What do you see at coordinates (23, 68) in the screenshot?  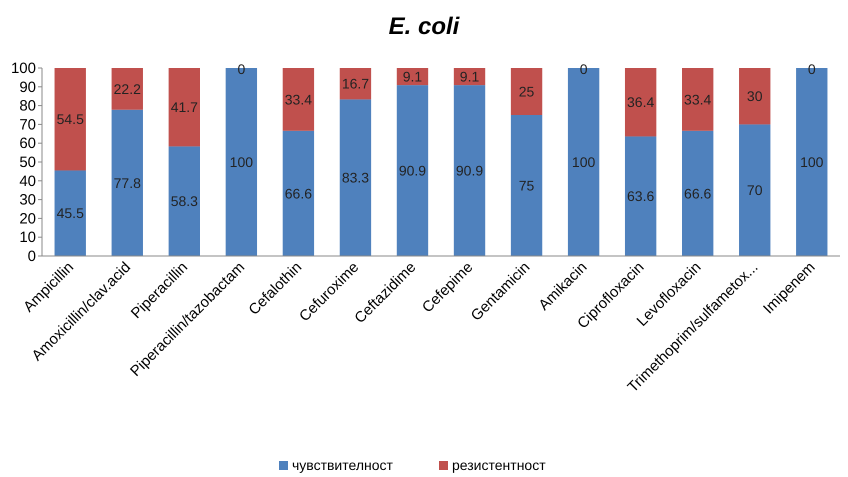 I see `y-tick-label: 100` at bounding box center [23, 68].